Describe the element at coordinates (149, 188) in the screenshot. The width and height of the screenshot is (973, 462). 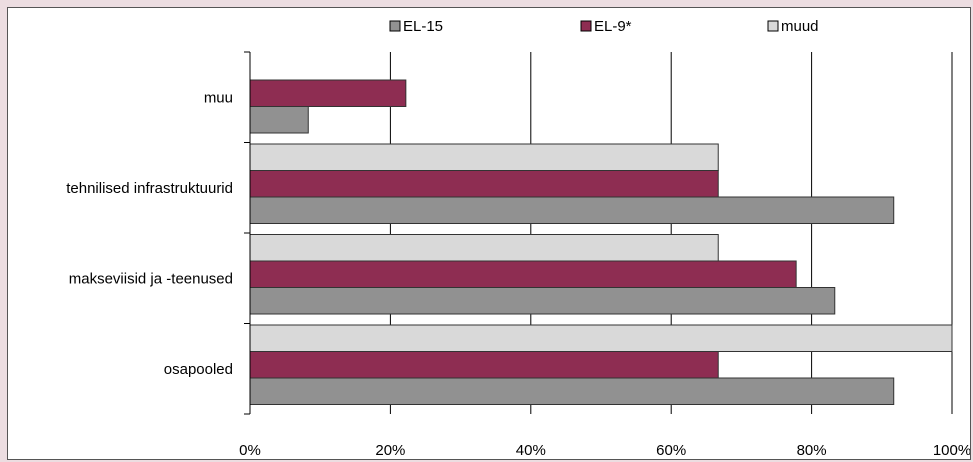
I see `category-label: tehnilised infrastruktuurid` at that location.